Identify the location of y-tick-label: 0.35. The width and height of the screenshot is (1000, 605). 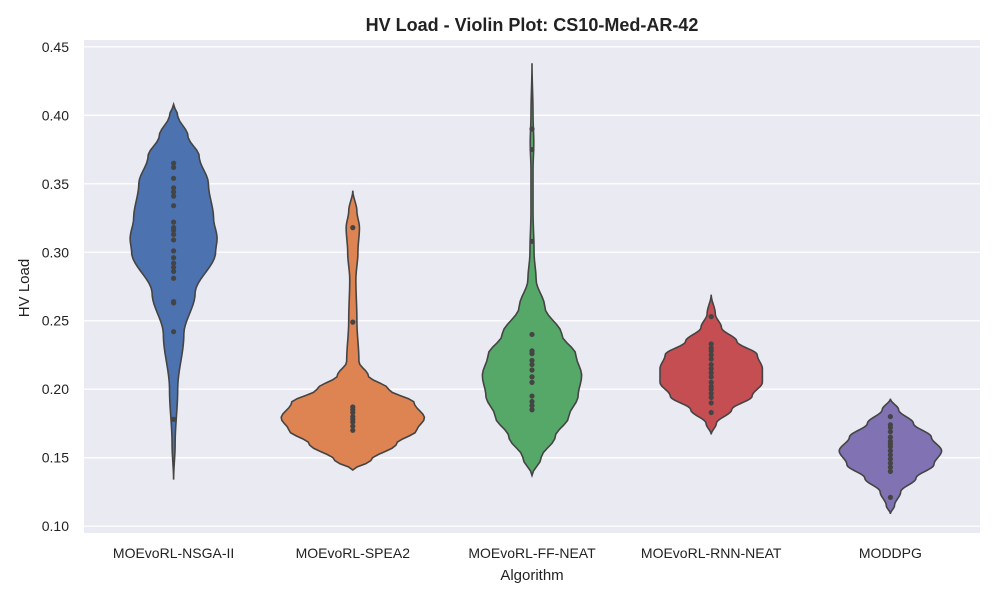
(55, 184).